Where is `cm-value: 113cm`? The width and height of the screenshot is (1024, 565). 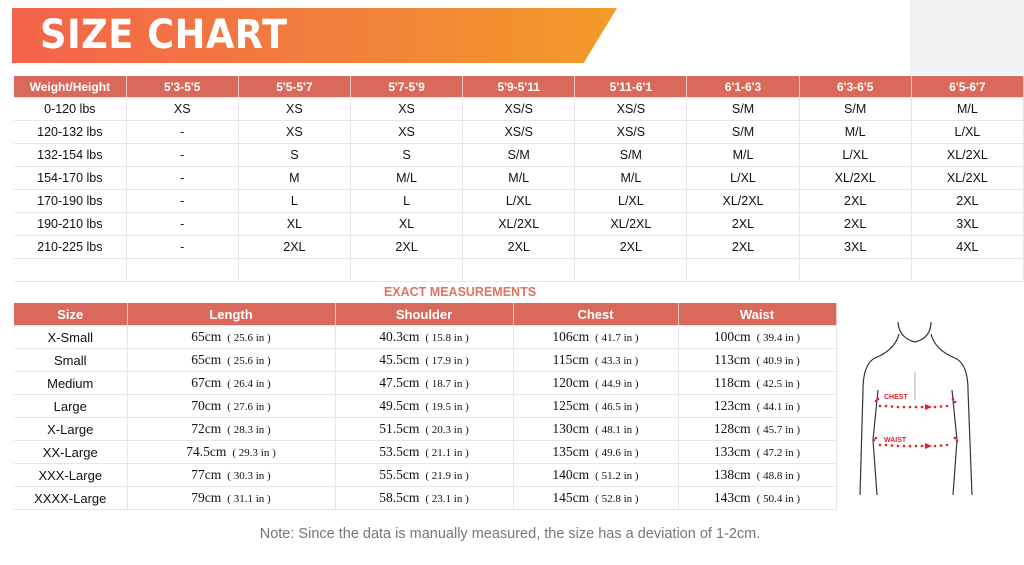 cm-value: 113cm is located at coordinates (732, 359).